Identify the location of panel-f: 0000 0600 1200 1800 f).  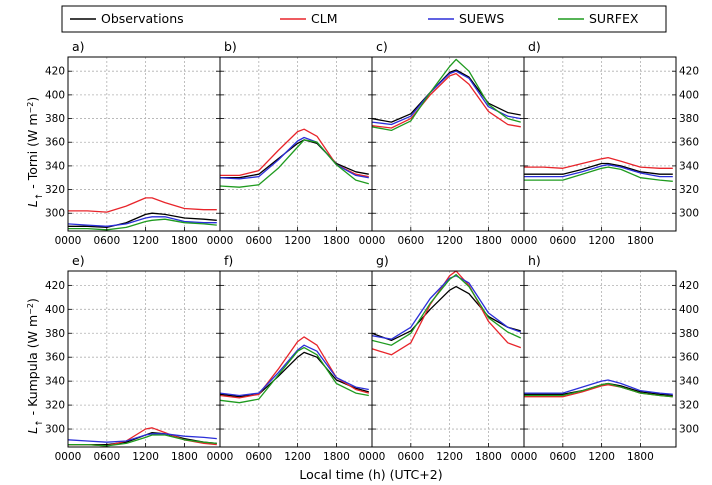
(290, 358).